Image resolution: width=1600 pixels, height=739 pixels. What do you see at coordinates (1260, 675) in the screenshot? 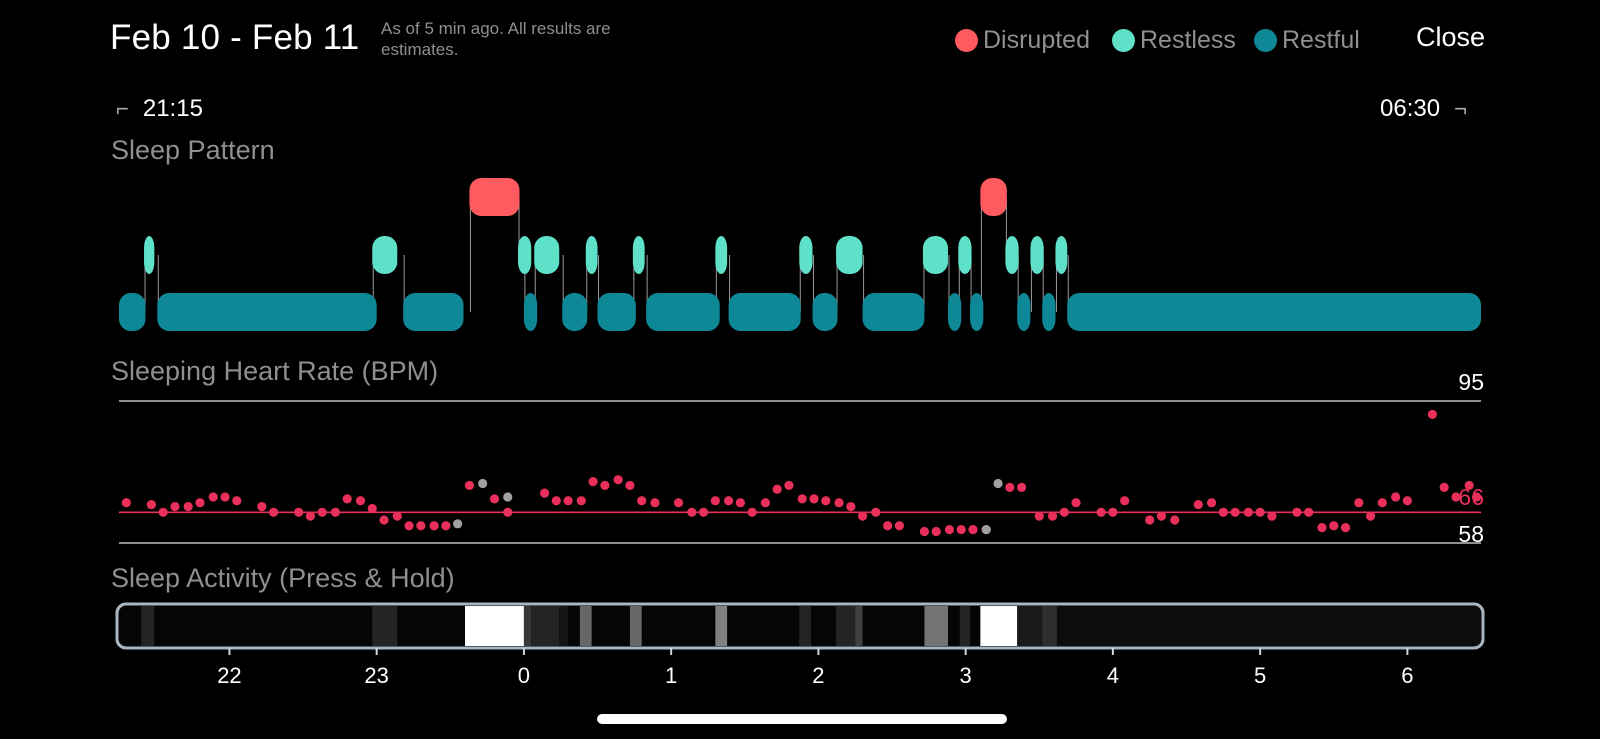
I see `x-tick-label: 5` at bounding box center [1260, 675].